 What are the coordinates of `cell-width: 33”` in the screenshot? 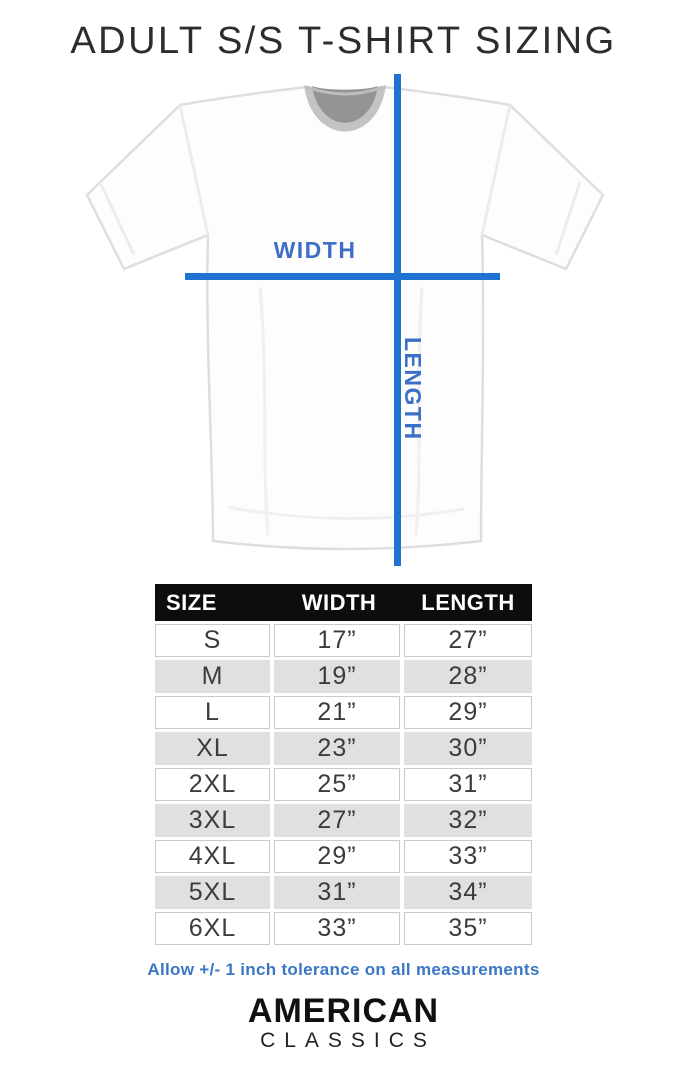 It's located at (337, 928).